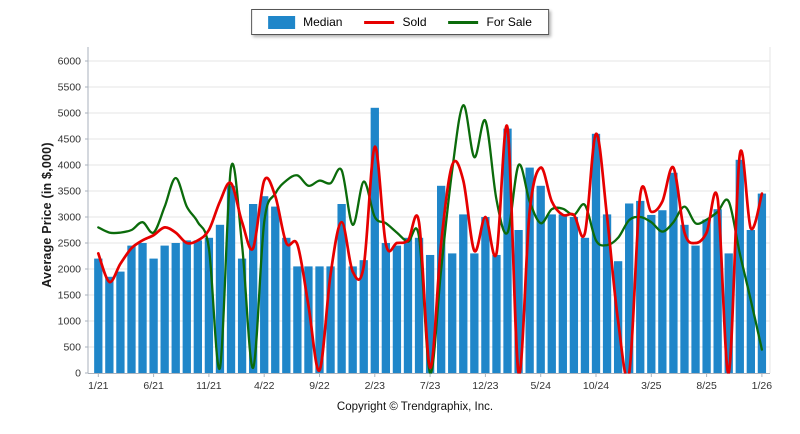 Image resolution: width=800 pixels, height=434 pixels. Describe the element at coordinates (70, 218) in the screenshot. I see `svg-text: 3000` at that location.